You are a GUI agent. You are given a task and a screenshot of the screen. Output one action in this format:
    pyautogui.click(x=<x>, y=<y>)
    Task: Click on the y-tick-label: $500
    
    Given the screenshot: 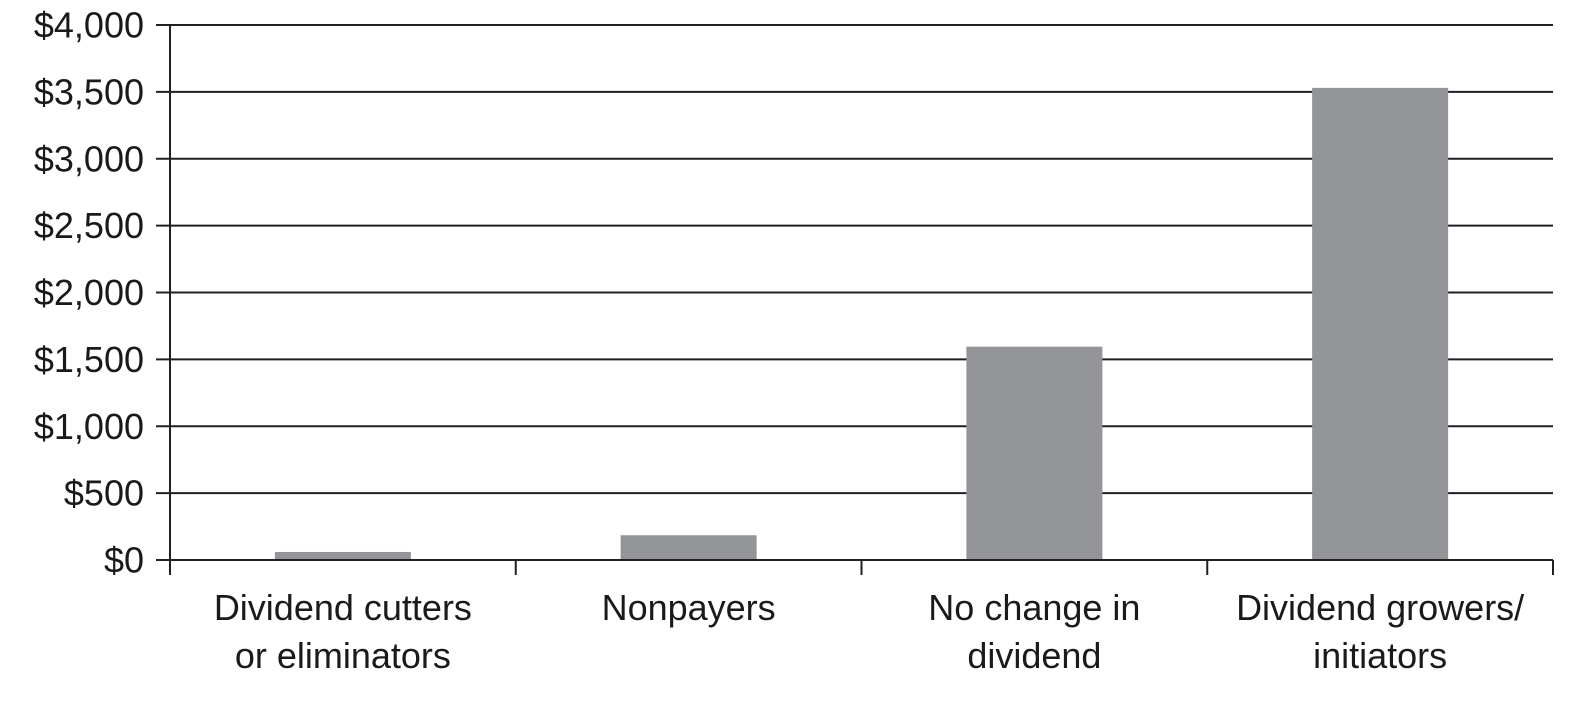 What is the action you would take?
    pyautogui.click(x=104, y=493)
    